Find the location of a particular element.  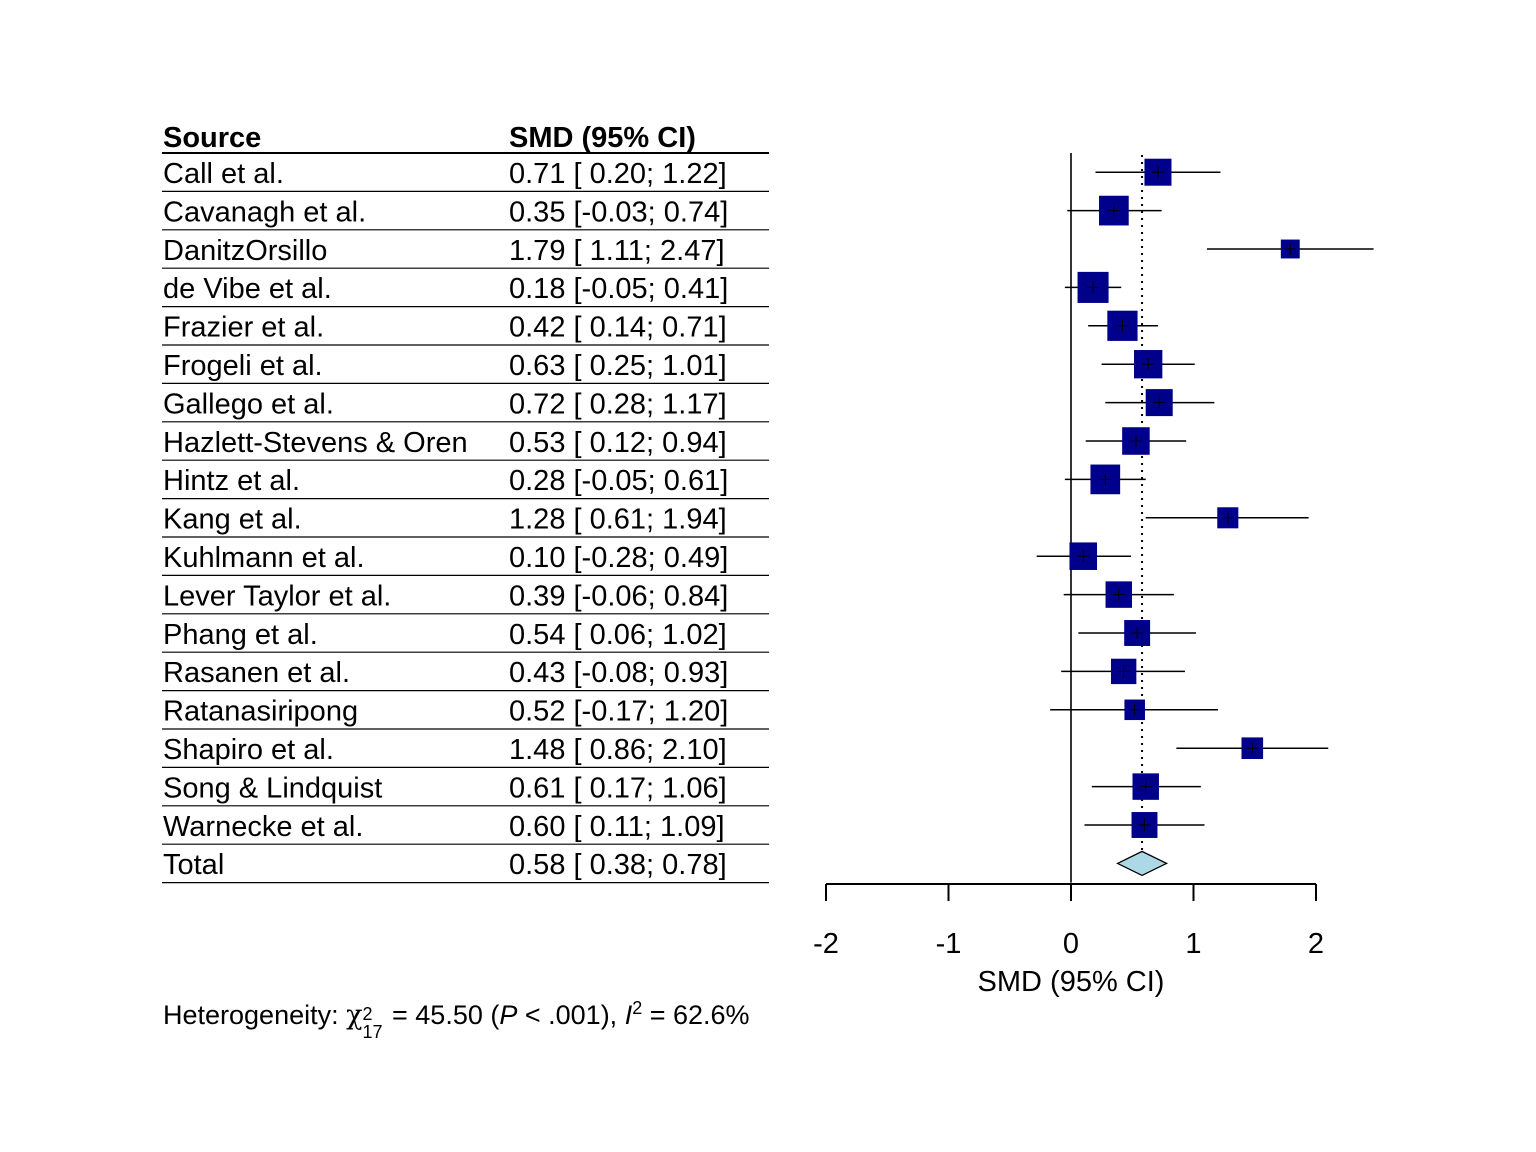

chi-symbol: χ is located at coordinates (354, 1015).